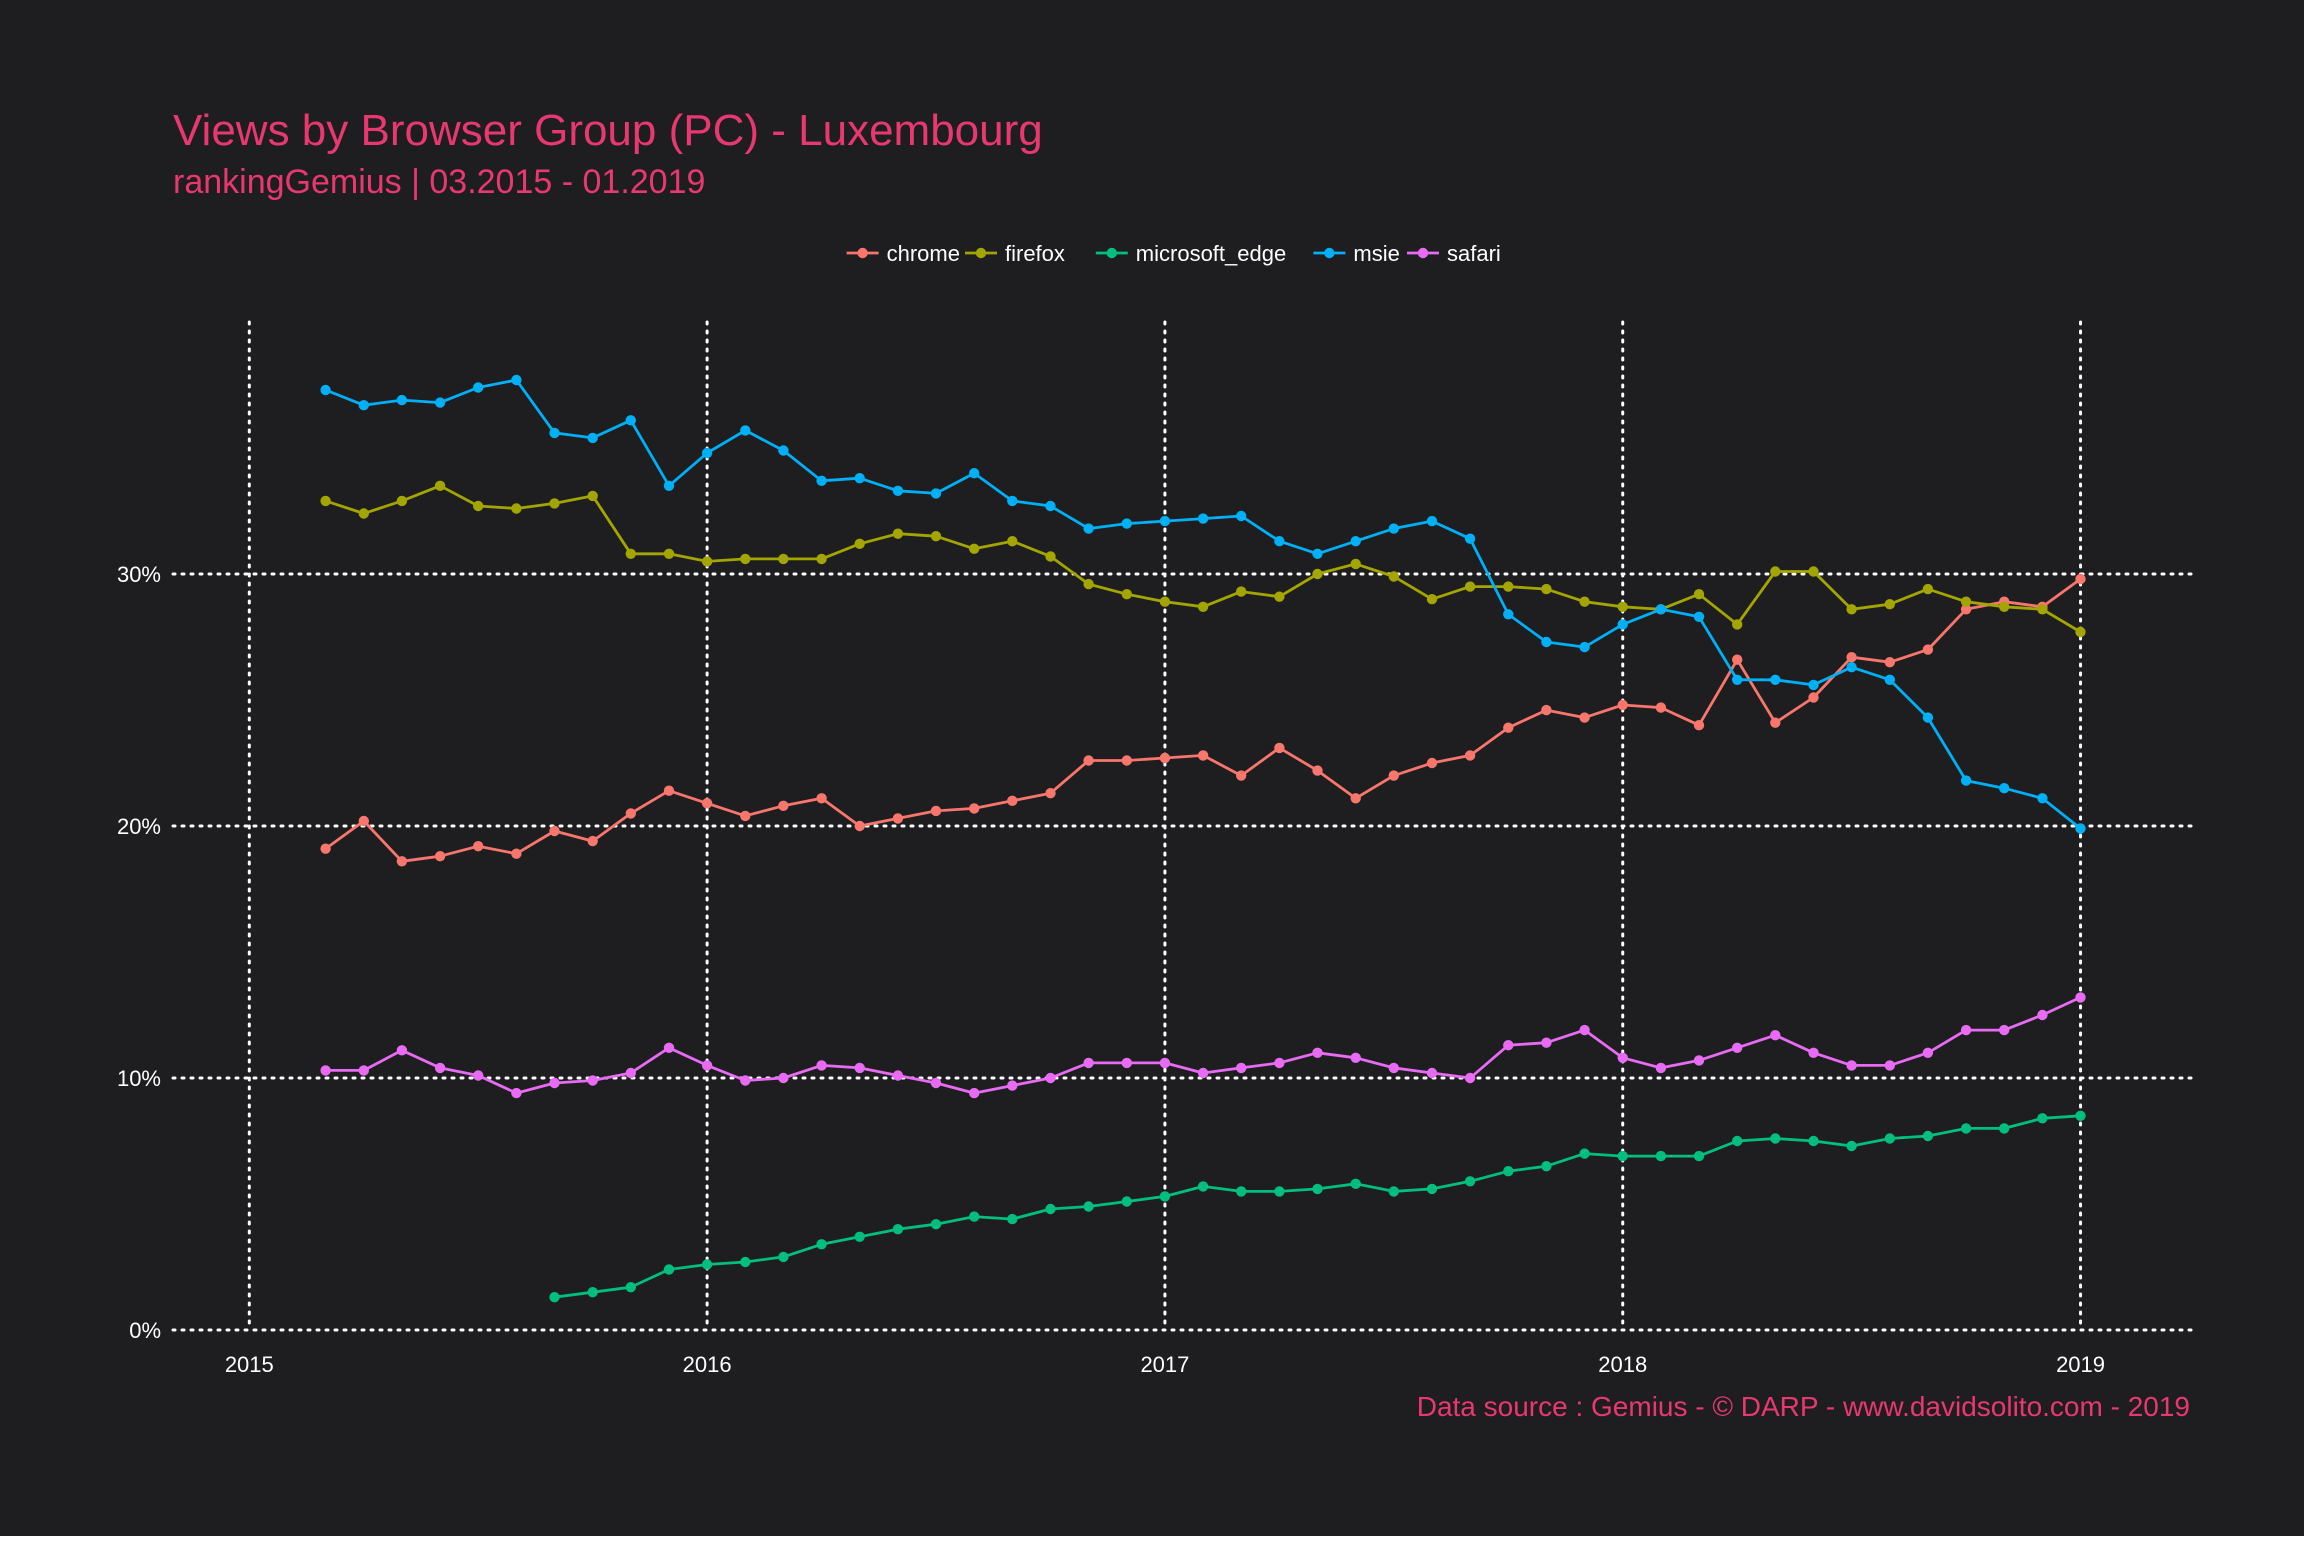 Image resolution: width=2304 pixels, height=1541 pixels. I want to click on legend-item-msie: msie, so click(1356, 253).